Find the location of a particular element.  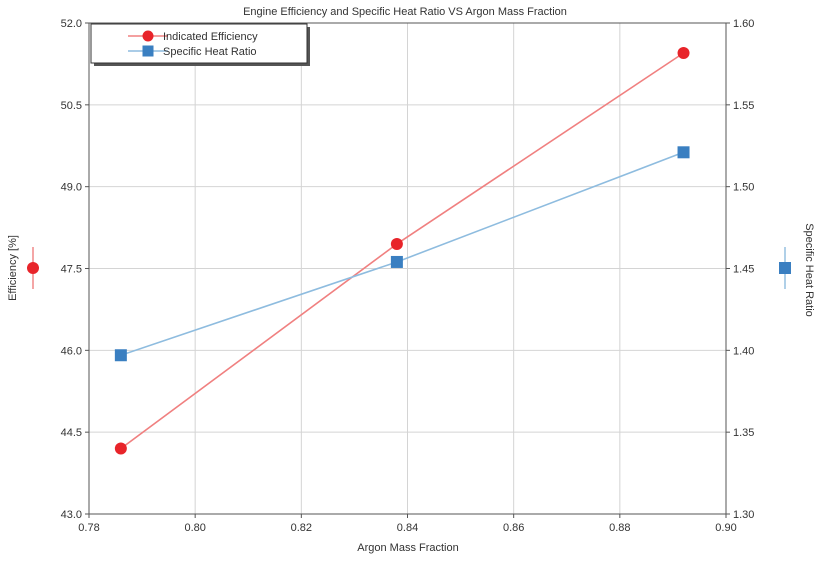

x-ticks: 0.78 0.80 0.82 0.84 0.86 0.88 0.90 is located at coordinates (407, 524).